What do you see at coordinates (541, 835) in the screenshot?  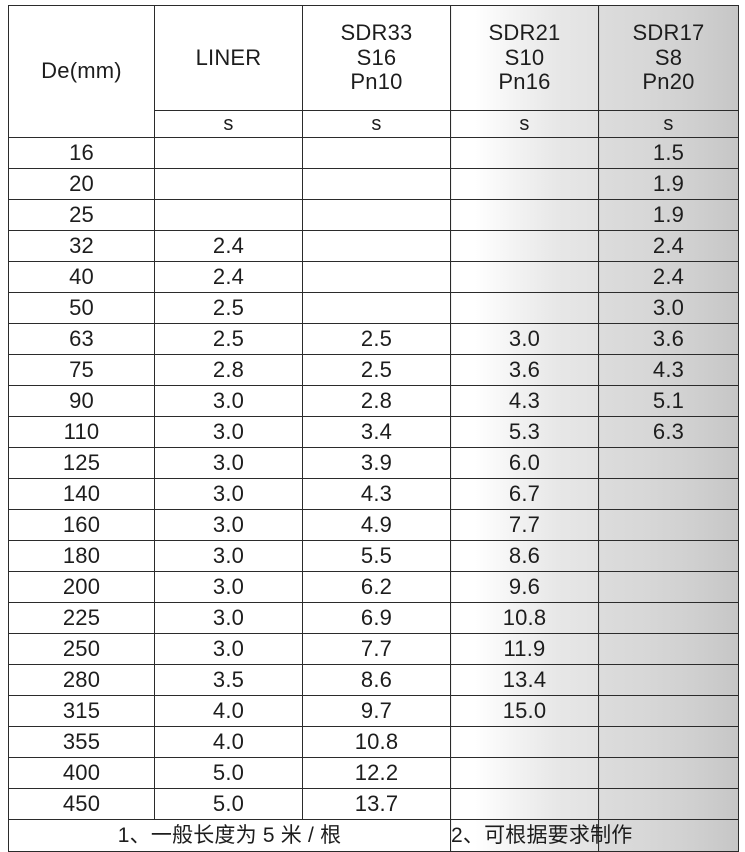 I see `footer-note-2: 2、可根据要求制作` at bounding box center [541, 835].